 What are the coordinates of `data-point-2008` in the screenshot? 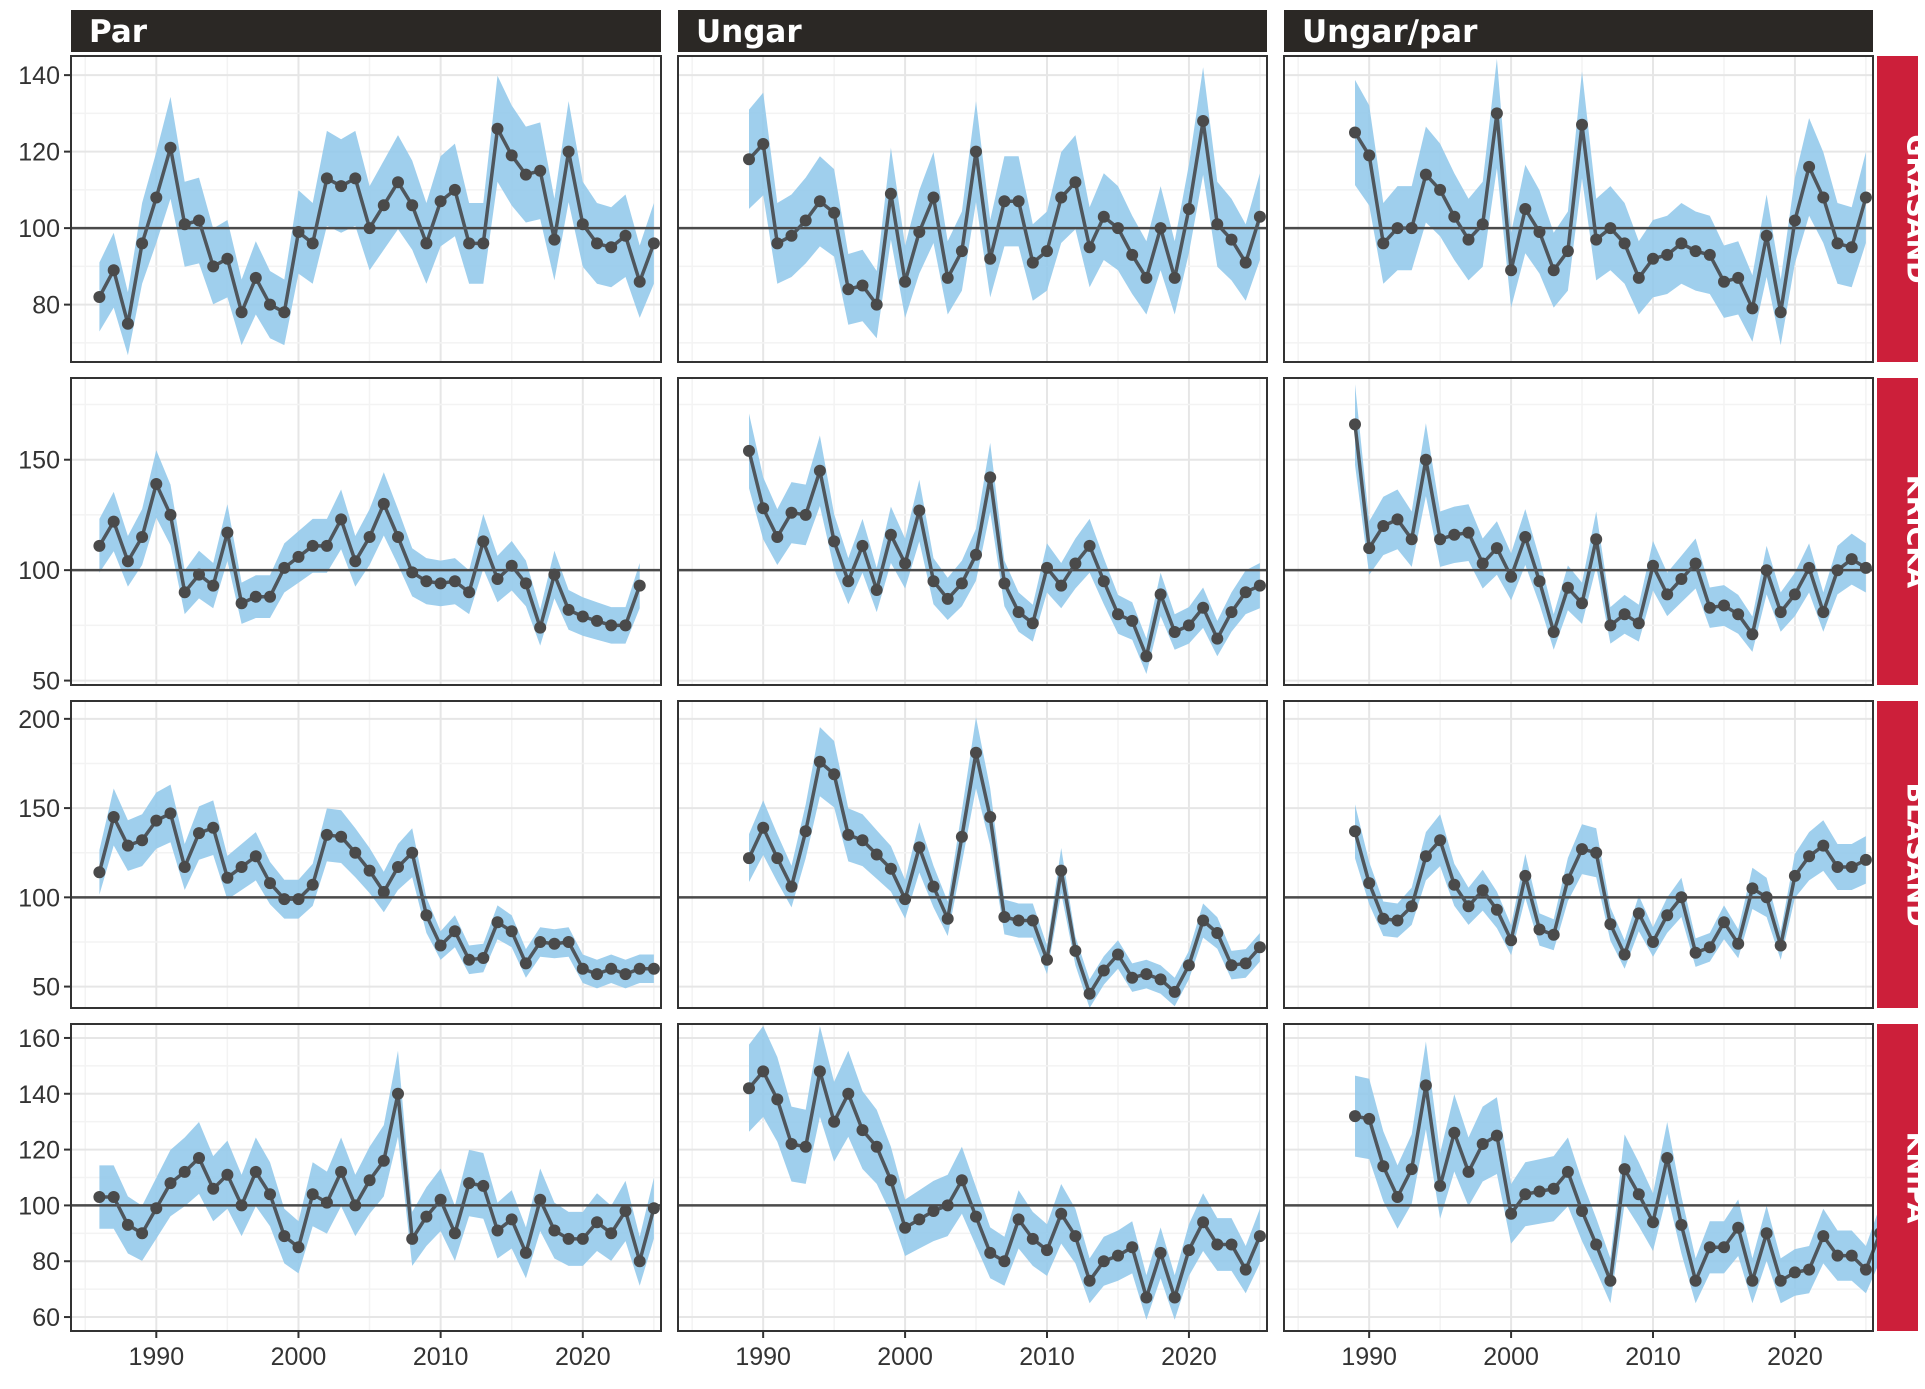 It's located at (1018, 920).